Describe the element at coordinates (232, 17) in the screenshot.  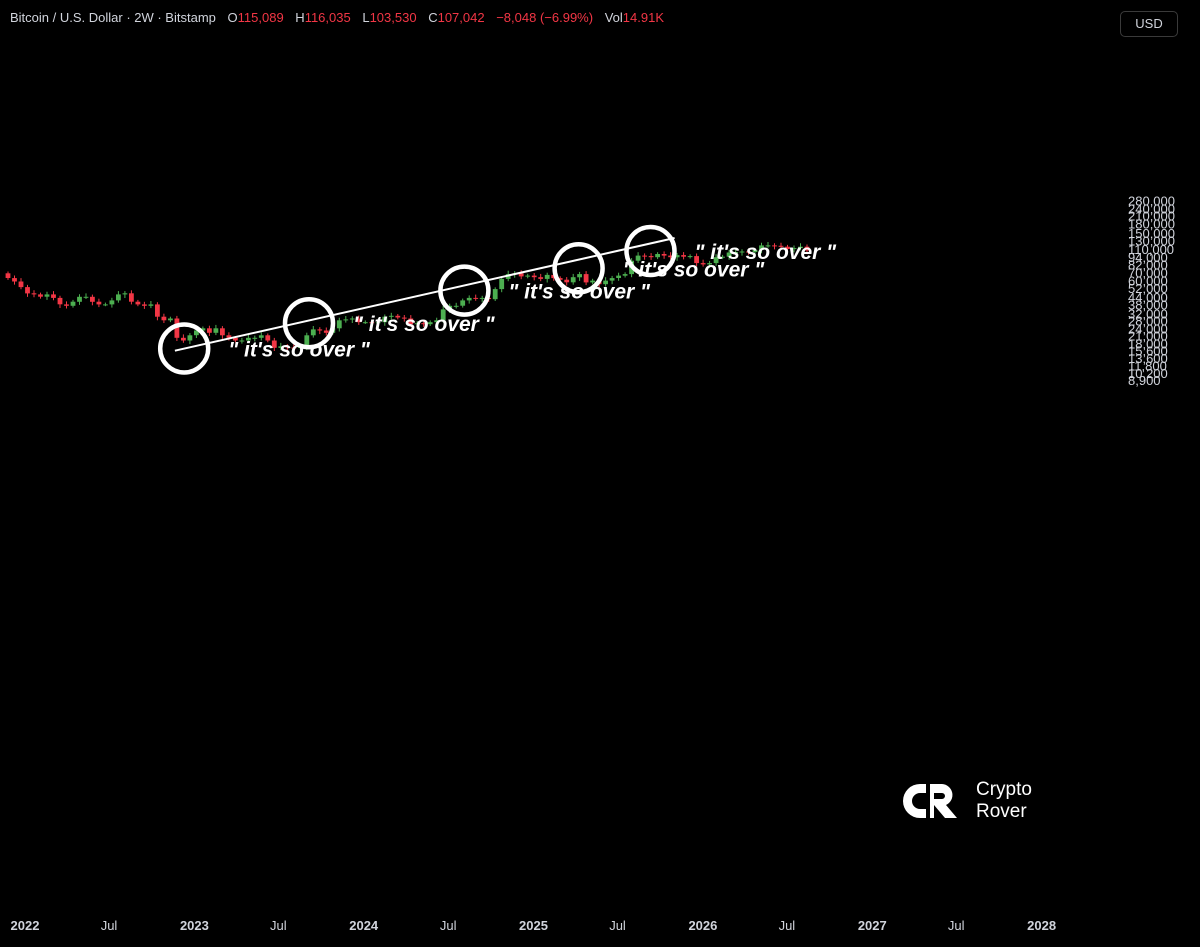
I see `open-label: O` at that location.